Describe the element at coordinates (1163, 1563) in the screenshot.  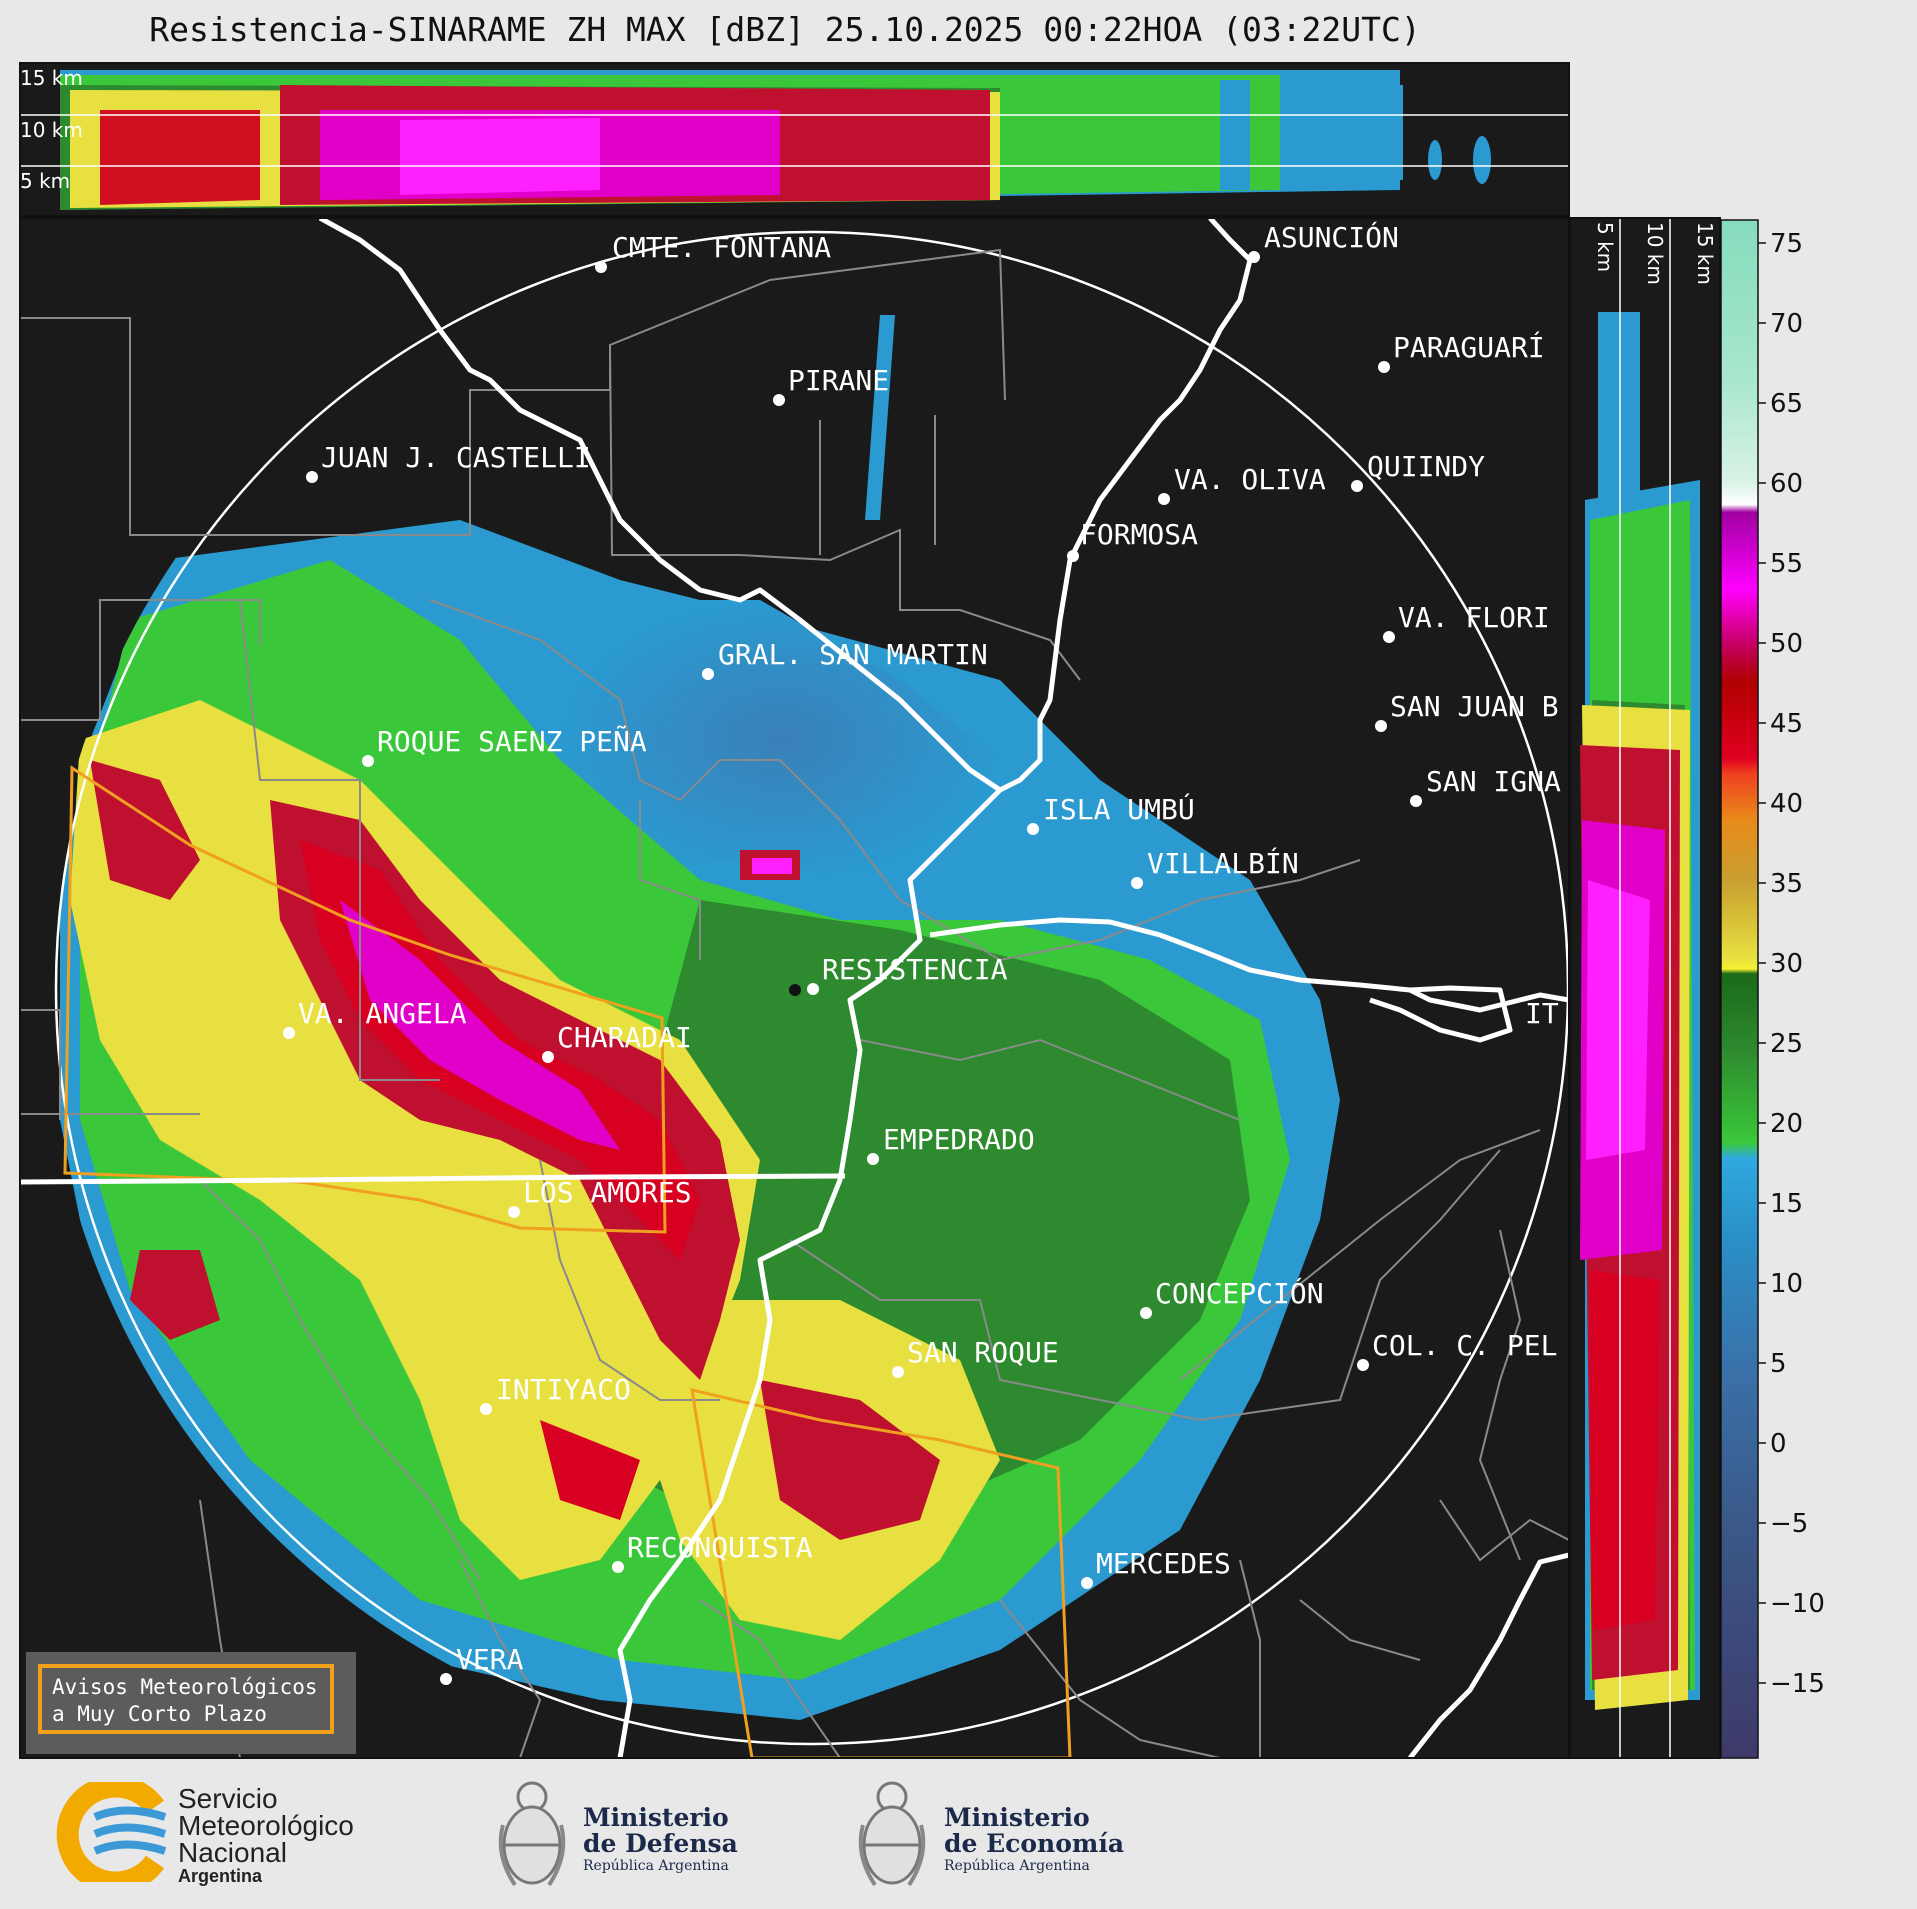
I see `city-label-mercedes: MERCEDES` at that location.